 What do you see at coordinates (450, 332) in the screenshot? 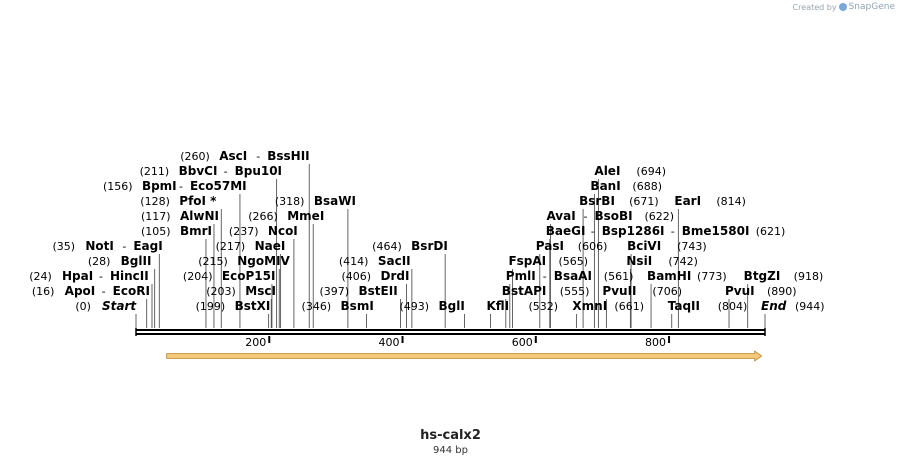
I see `sequence-backbone` at bounding box center [450, 332].